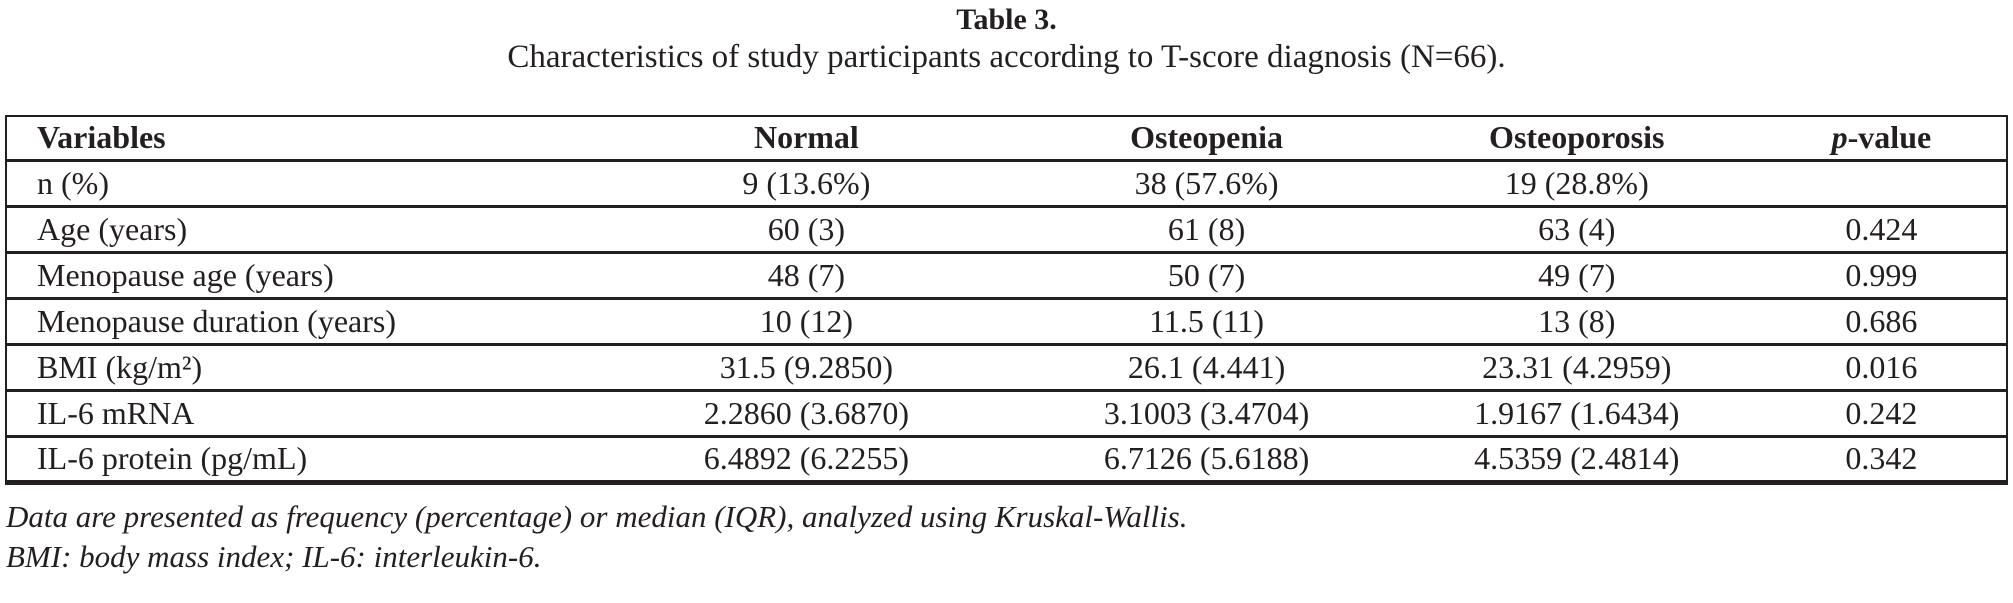 The image size is (2013, 603). I want to click on cell-osteoporosis: 63 (4), so click(1577, 228).